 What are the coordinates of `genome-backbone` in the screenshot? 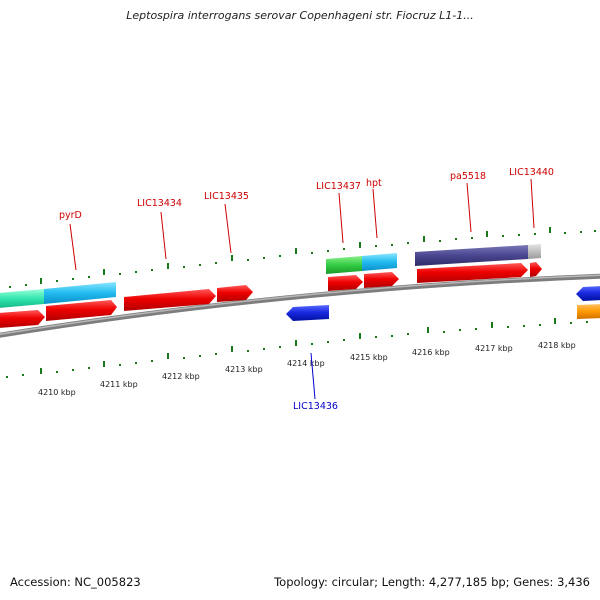 It's located at (300, 305).